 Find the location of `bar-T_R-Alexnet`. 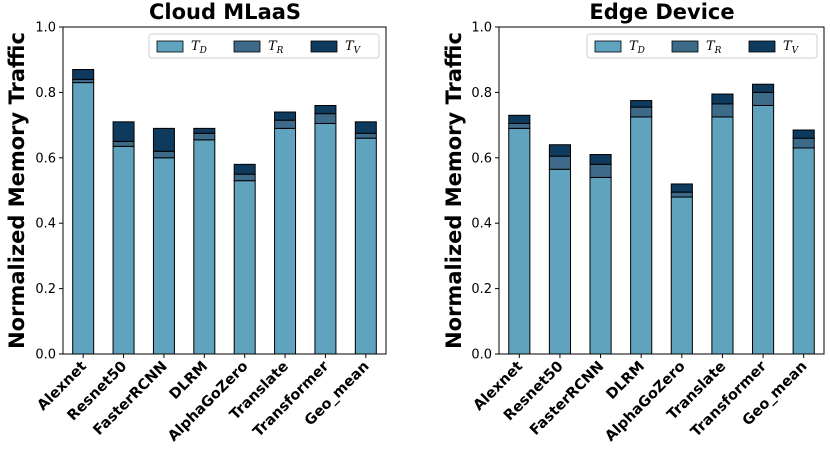

bar-T_R-Alexnet is located at coordinates (519, 125).